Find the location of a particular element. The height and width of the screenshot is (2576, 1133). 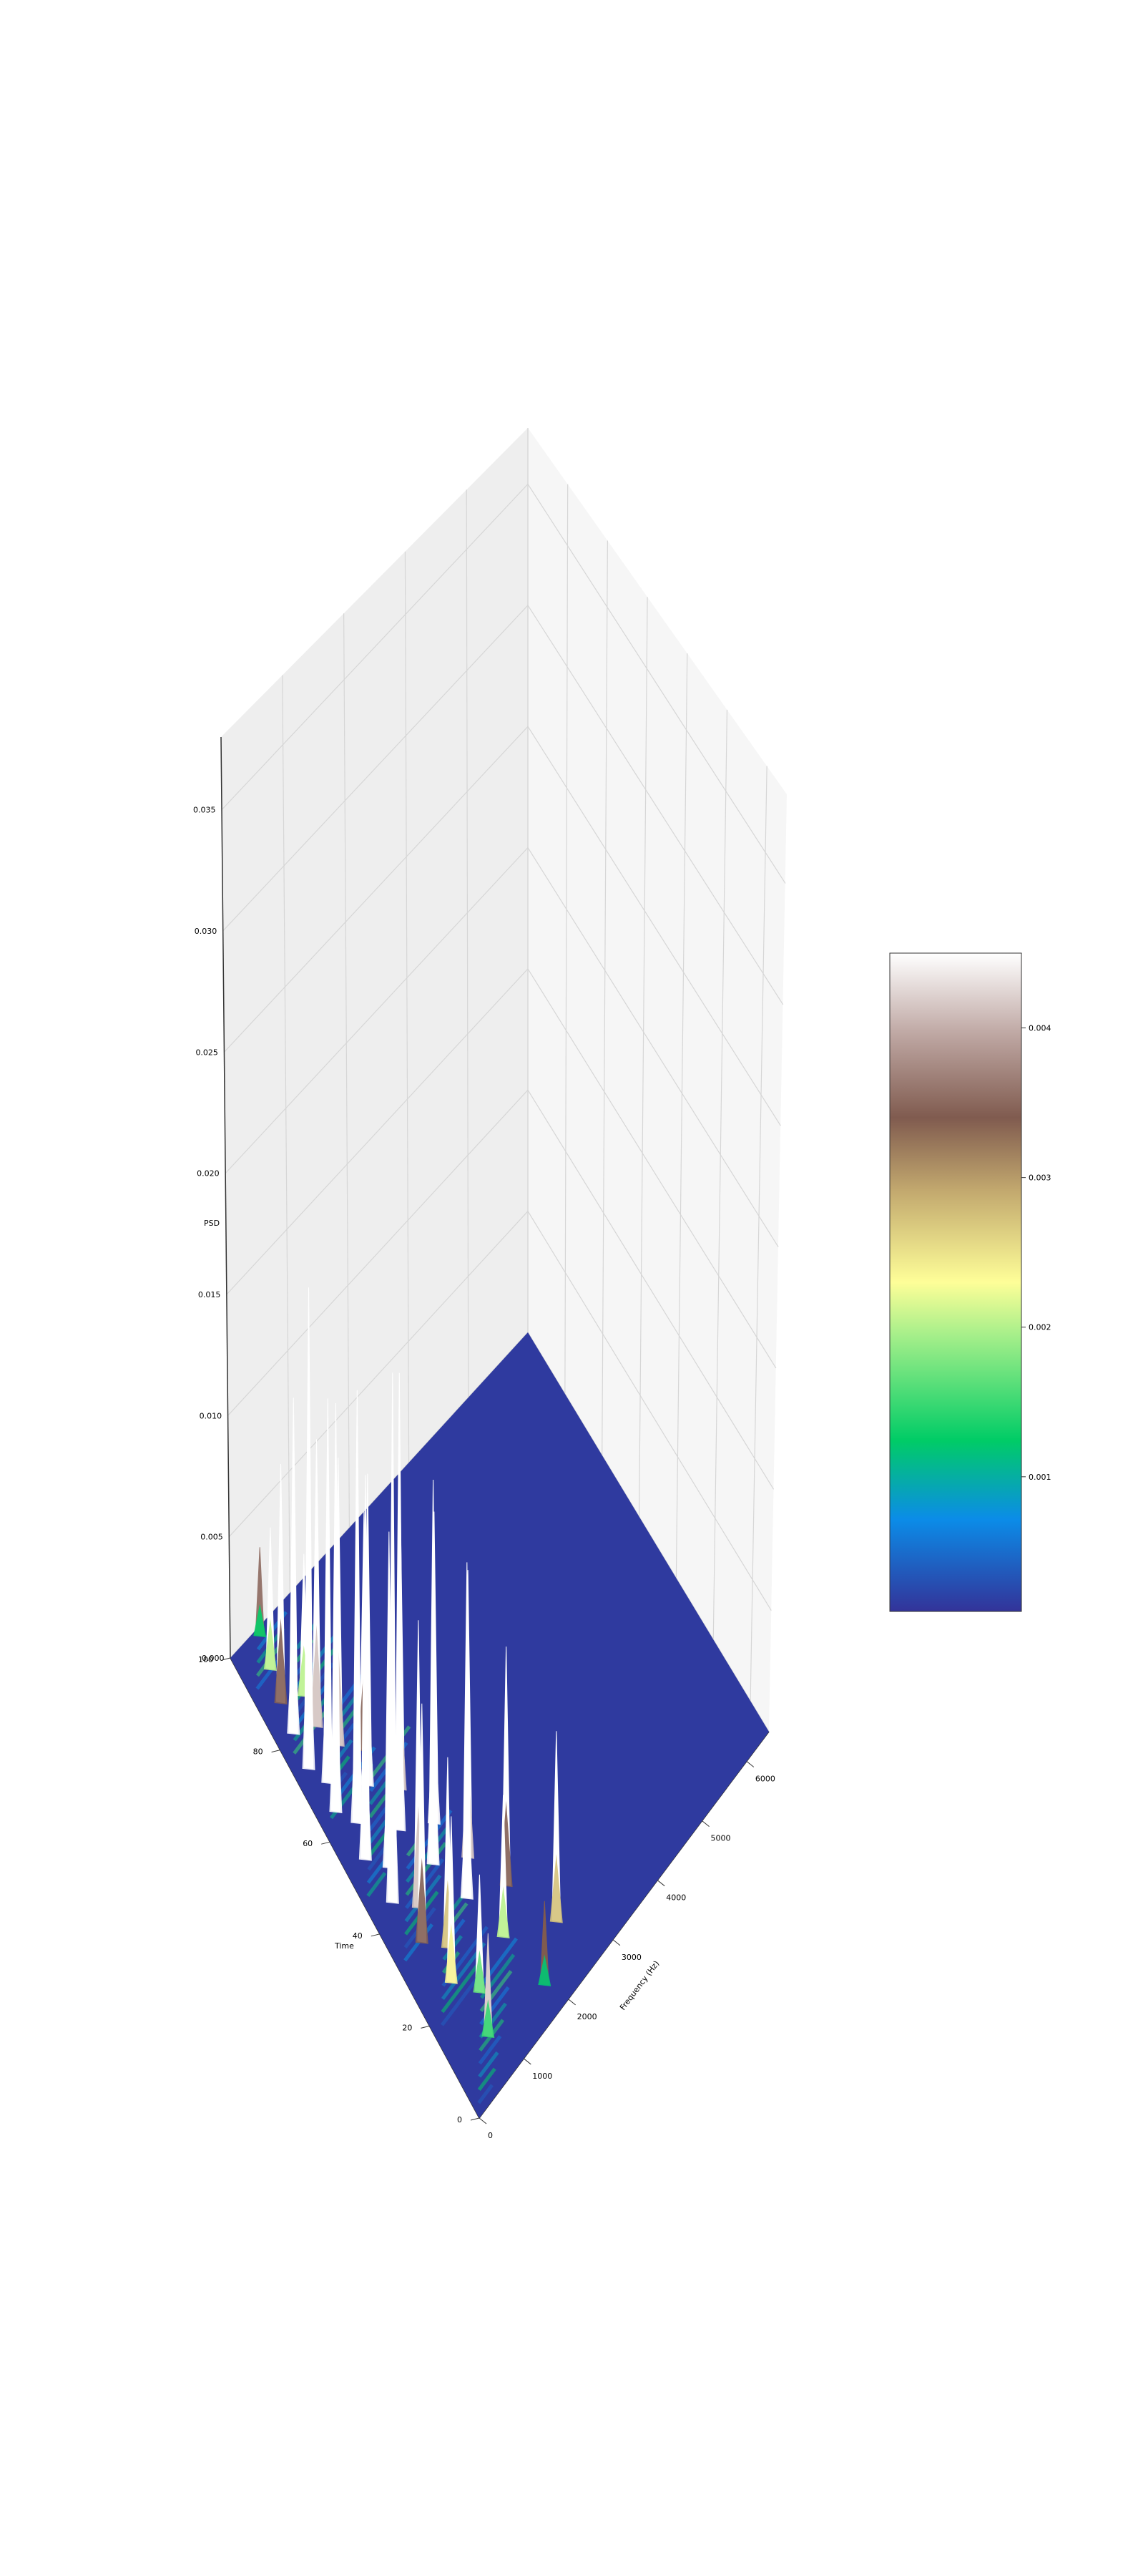

time-tick-label: 60 is located at coordinates (308, 1843).